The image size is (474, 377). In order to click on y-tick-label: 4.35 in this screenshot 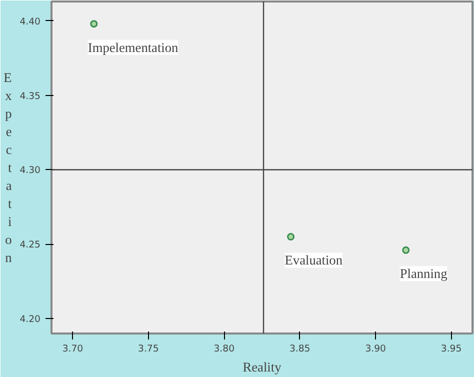, I will do `click(30, 96)`.